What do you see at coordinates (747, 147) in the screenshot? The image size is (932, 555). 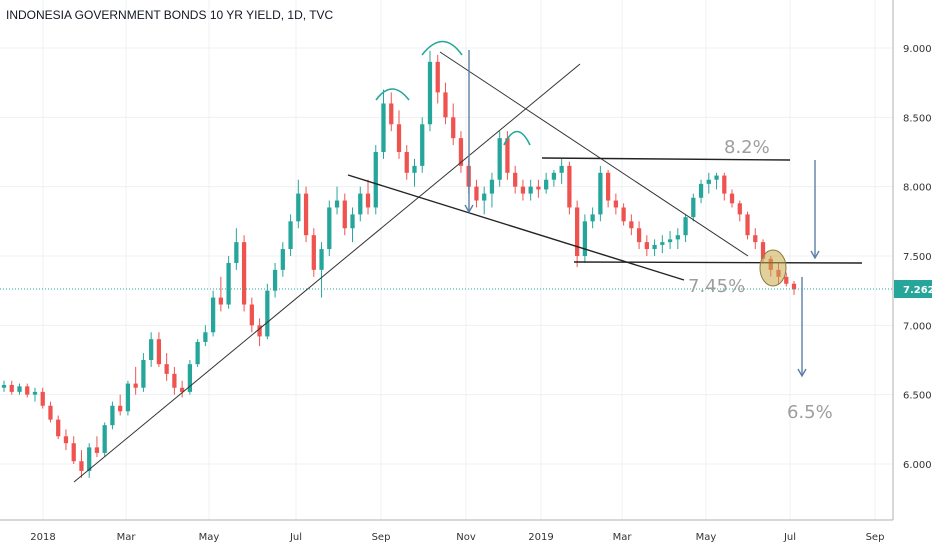 I see `annotation-label: 8.2%` at bounding box center [747, 147].